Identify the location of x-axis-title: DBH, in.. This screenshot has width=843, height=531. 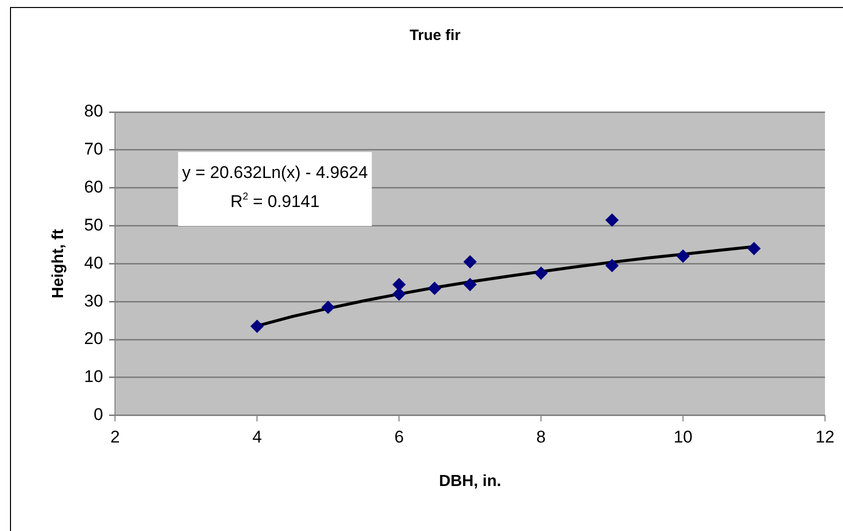
(470, 481).